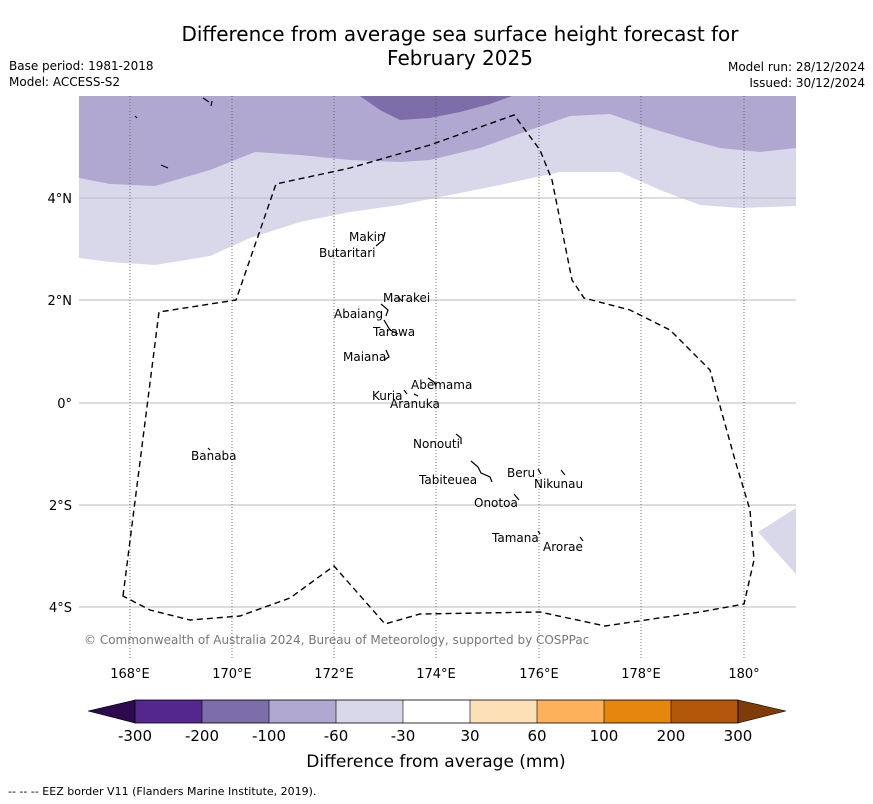 The height and width of the screenshot is (804, 873). I want to click on place-tamana: Tamana, so click(515, 538).